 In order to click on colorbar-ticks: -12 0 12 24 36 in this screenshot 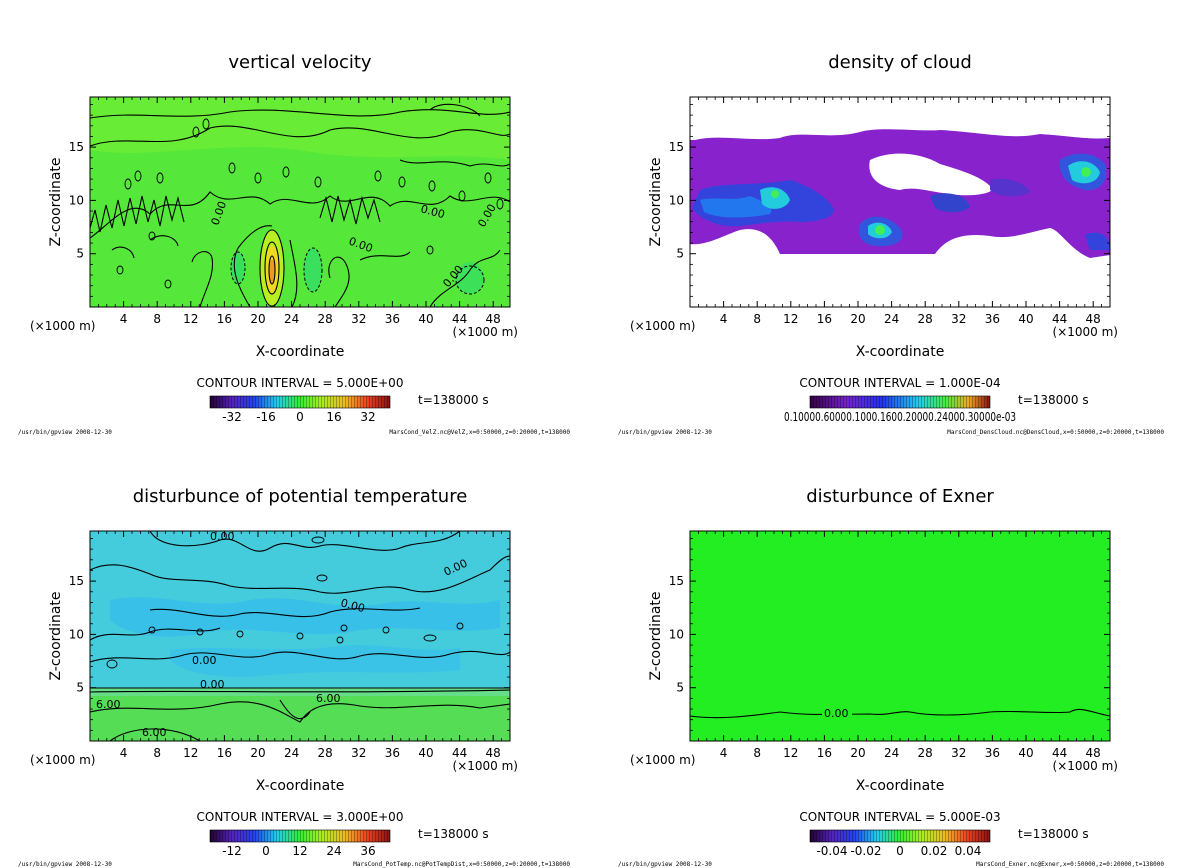, I will do `click(298, 851)`.